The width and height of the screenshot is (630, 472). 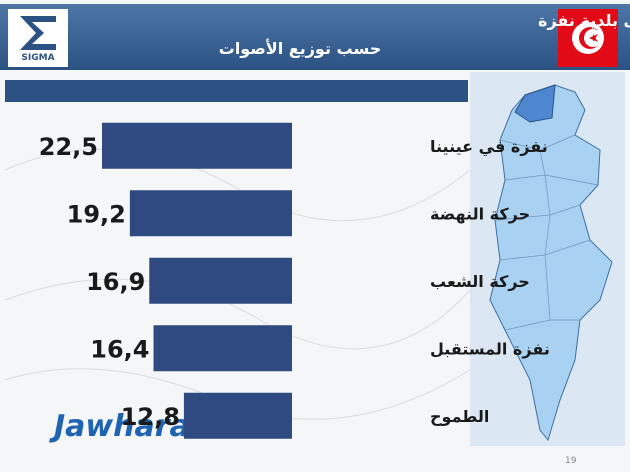 What do you see at coordinates (480, 213) in the screenshot?
I see `category-label: حركة النهضة` at bounding box center [480, 213].